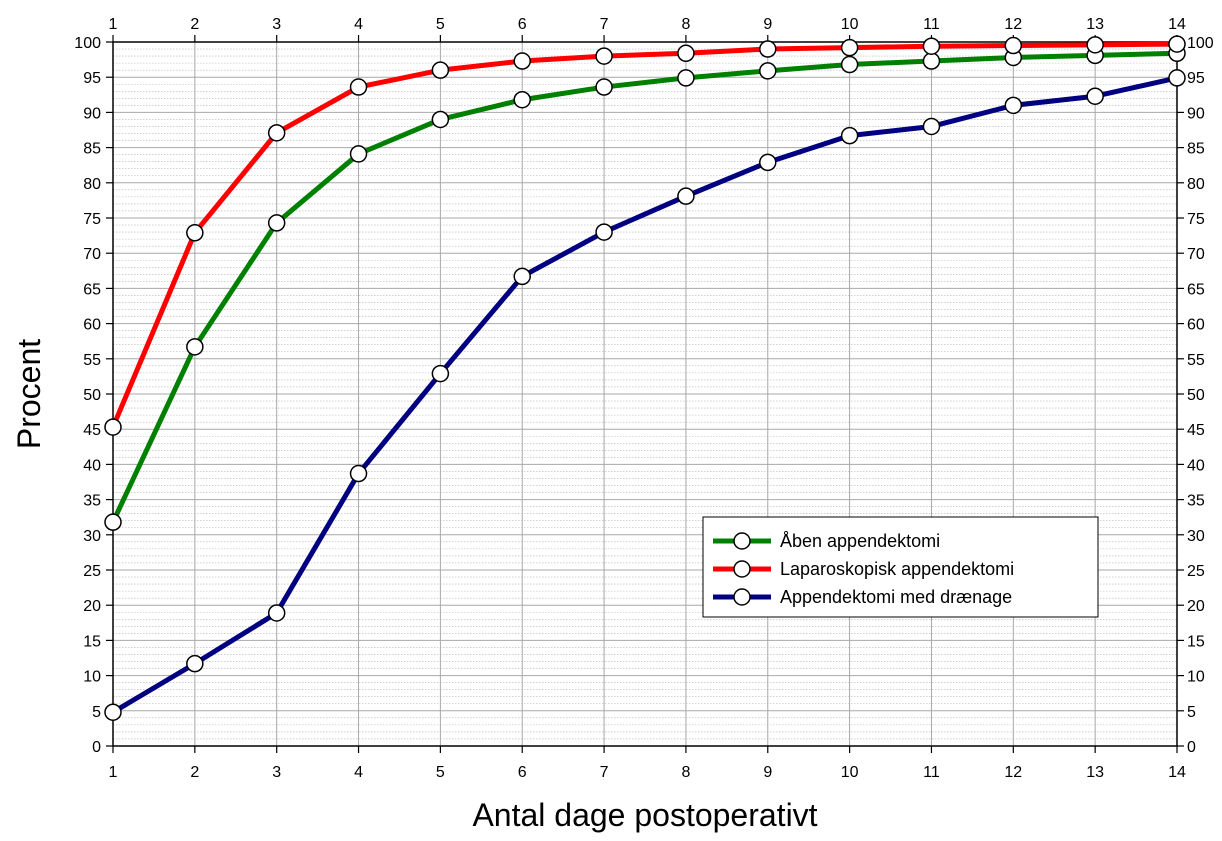 Image resolution: width=1222 pixels, height=841 pixels. I want to click on y-tick-label-right: 35, so click(1196, 501).